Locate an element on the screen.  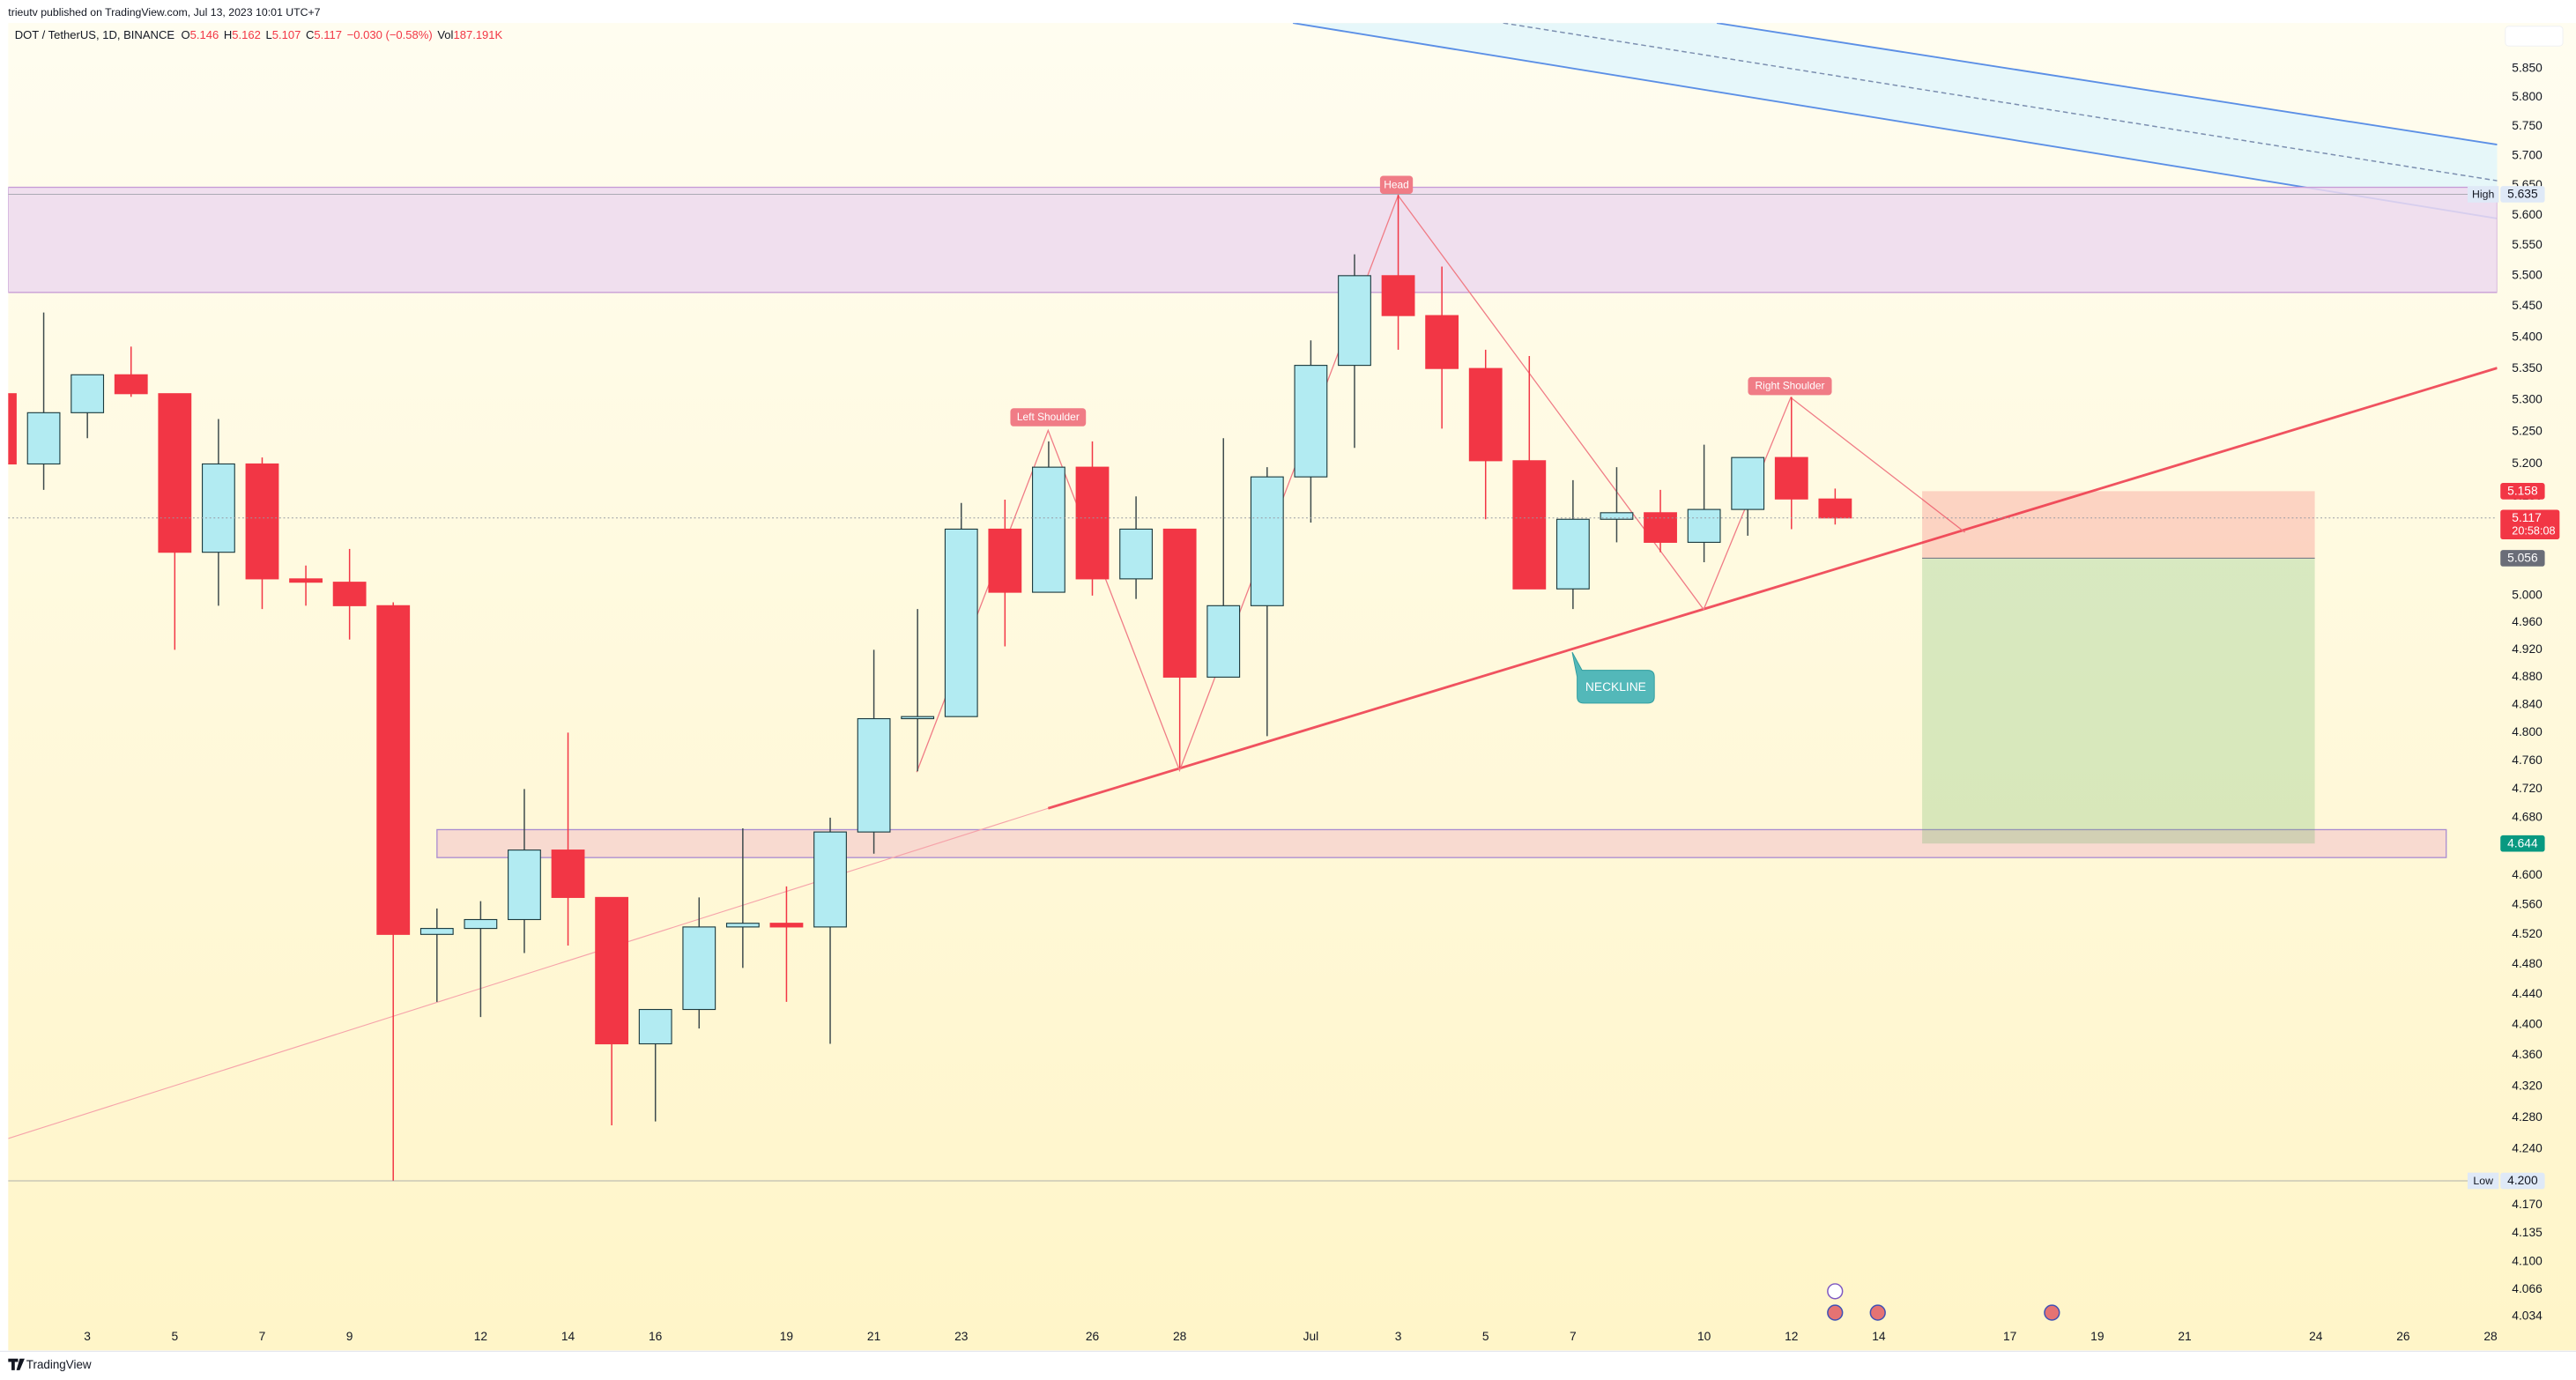
price-label: 5.117 is located at coordinates (2526, 518).